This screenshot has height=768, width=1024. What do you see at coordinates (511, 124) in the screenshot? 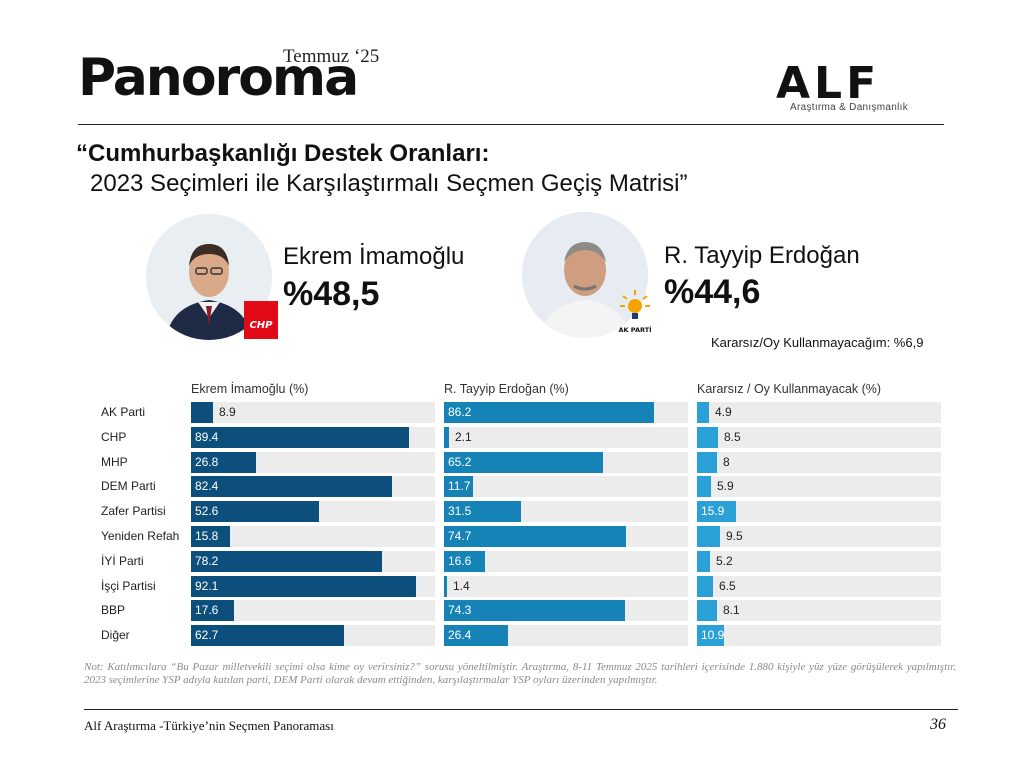
I see `header-divider` at bounding box center [511, 124].